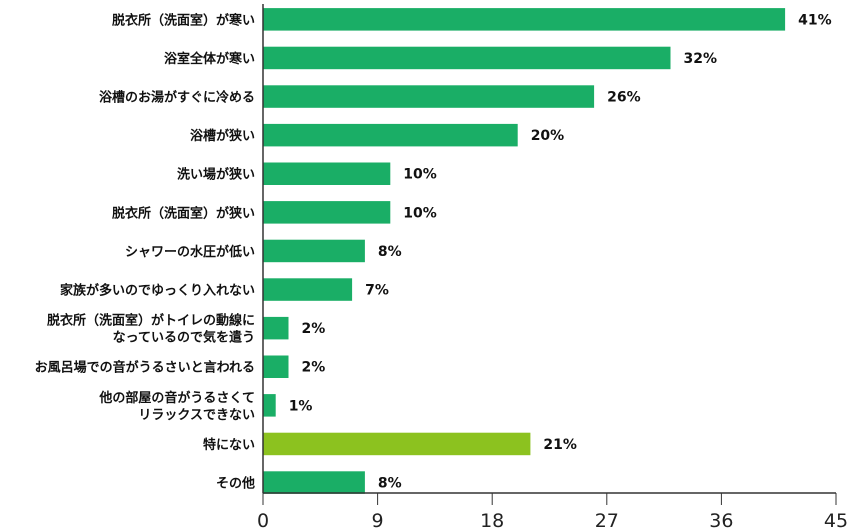 Image resolution: width=850 pixels, height=530 pixels. I want to click on category-label: 浴槽のお湯がすぐに冷める, so click(177, 98).